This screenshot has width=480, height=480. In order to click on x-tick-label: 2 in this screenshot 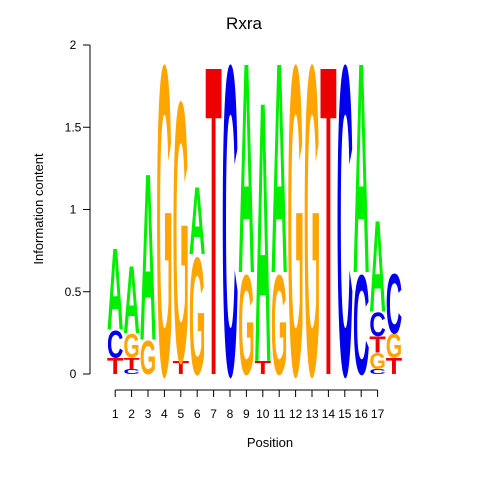, I will do `click(131, 414)`.